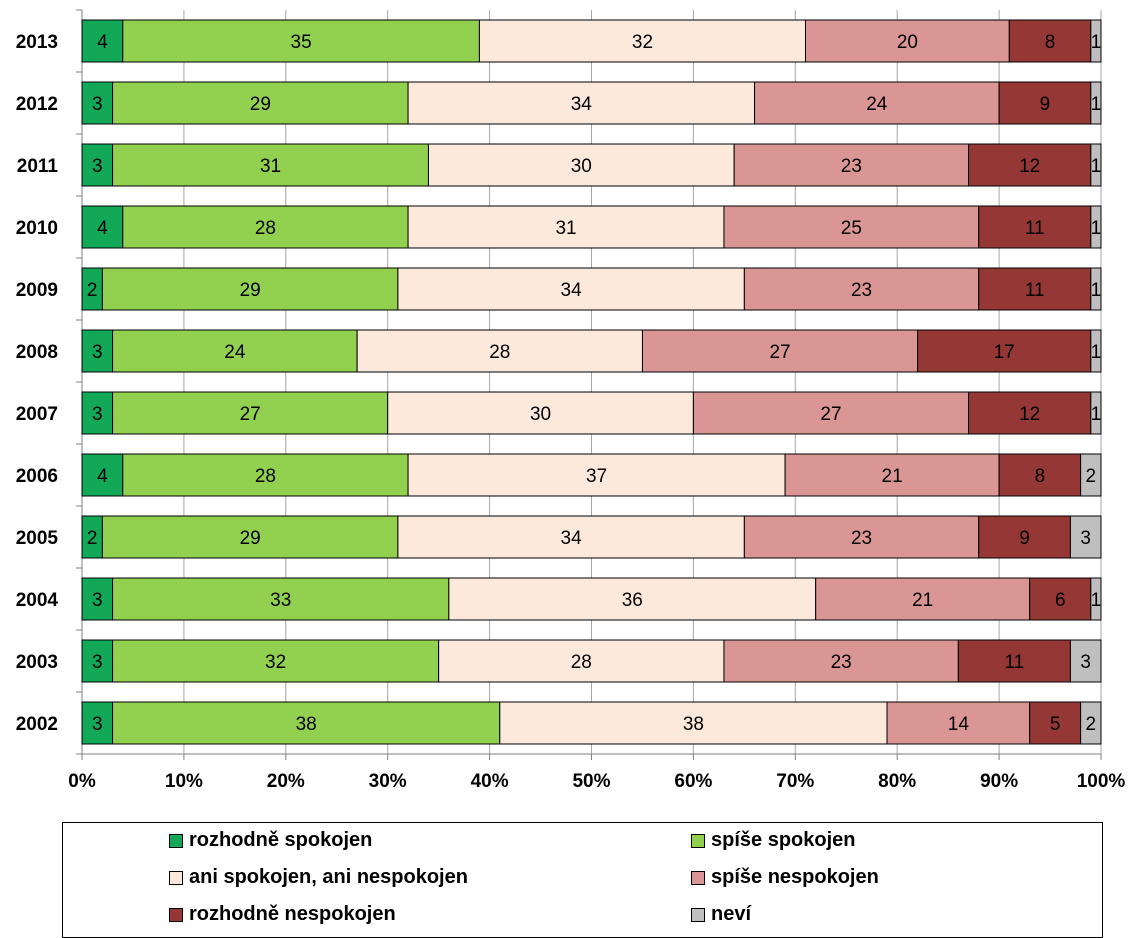 This screenshot has height=938, width=1132. I want to click on legend-label: neví, so click(731, 914).